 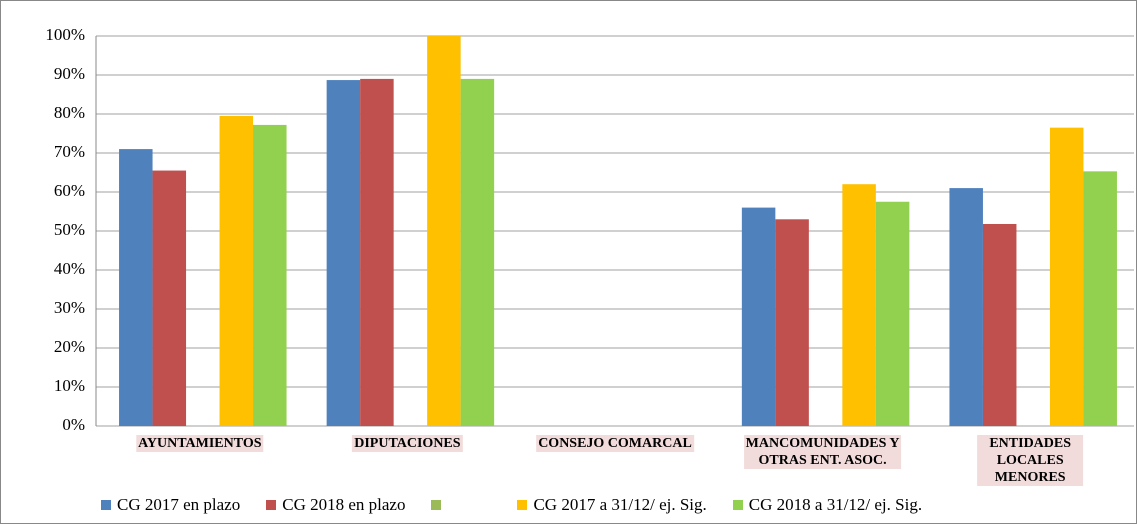 I want to click on legend-item: CG 2018 en plazo, so click(x=335, y=505).